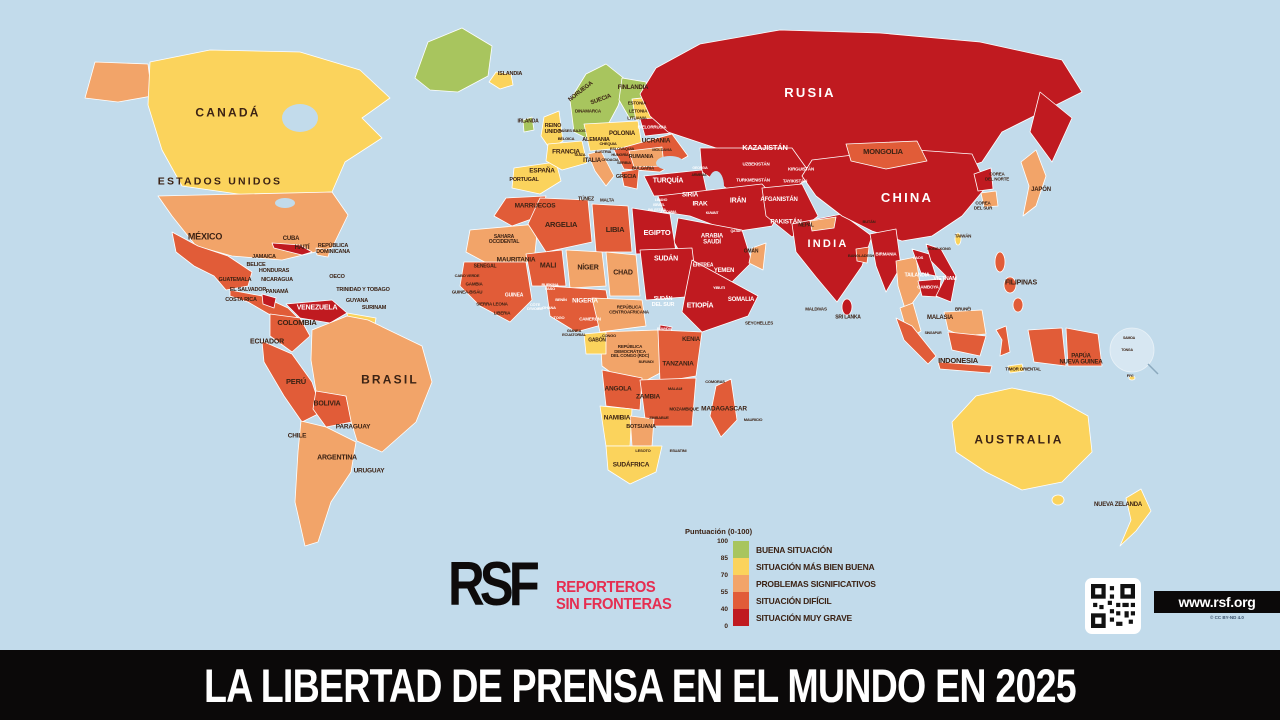 This screenshot has width=1280, height=720. I want to click on region-iberia, so click(536, 178).